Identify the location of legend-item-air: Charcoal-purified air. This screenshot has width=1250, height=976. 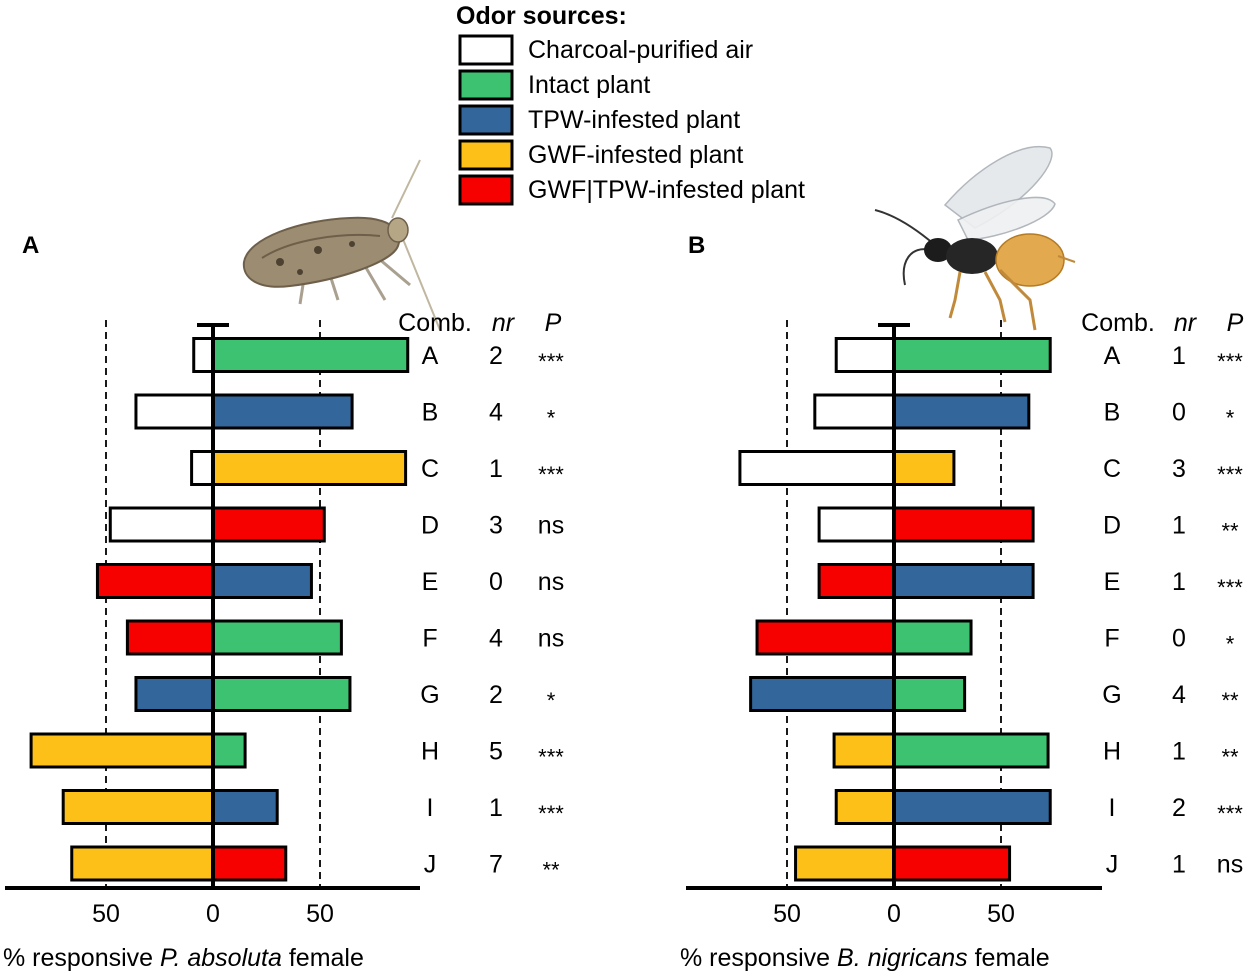
(605, 50).